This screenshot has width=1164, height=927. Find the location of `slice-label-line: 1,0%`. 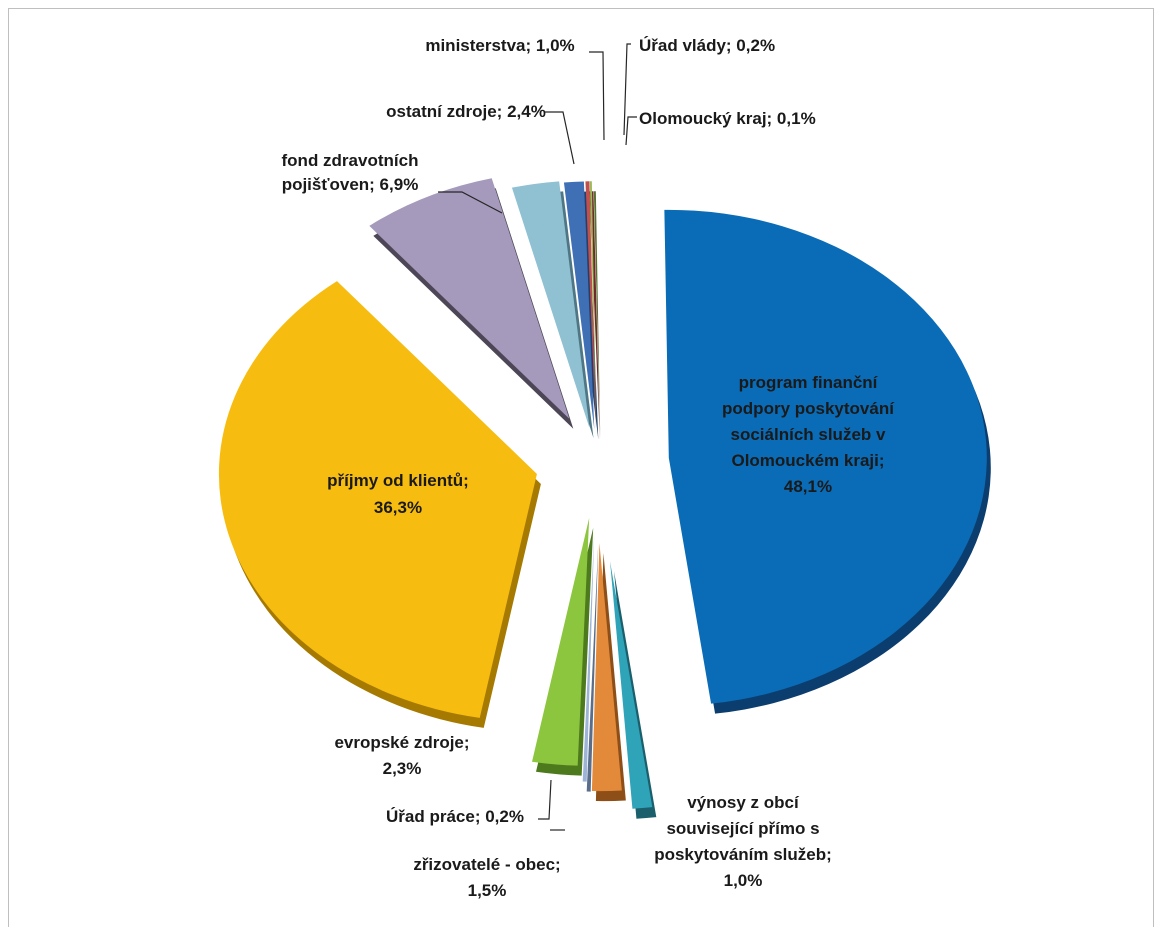

slice-label-line: 1,0% is located at coordinates (743, 880).